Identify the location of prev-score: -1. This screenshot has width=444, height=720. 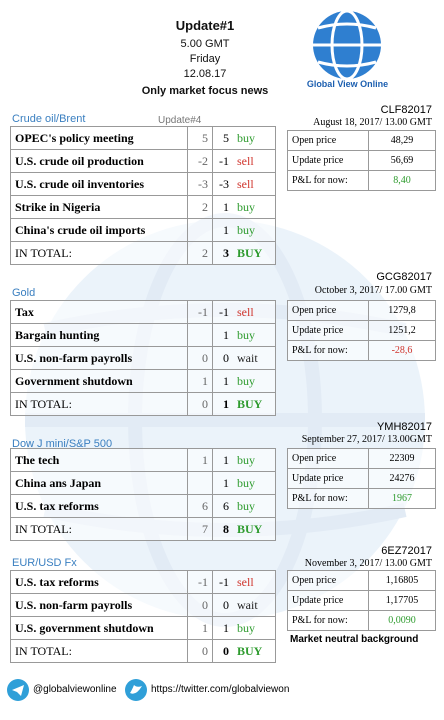
(200, 582).